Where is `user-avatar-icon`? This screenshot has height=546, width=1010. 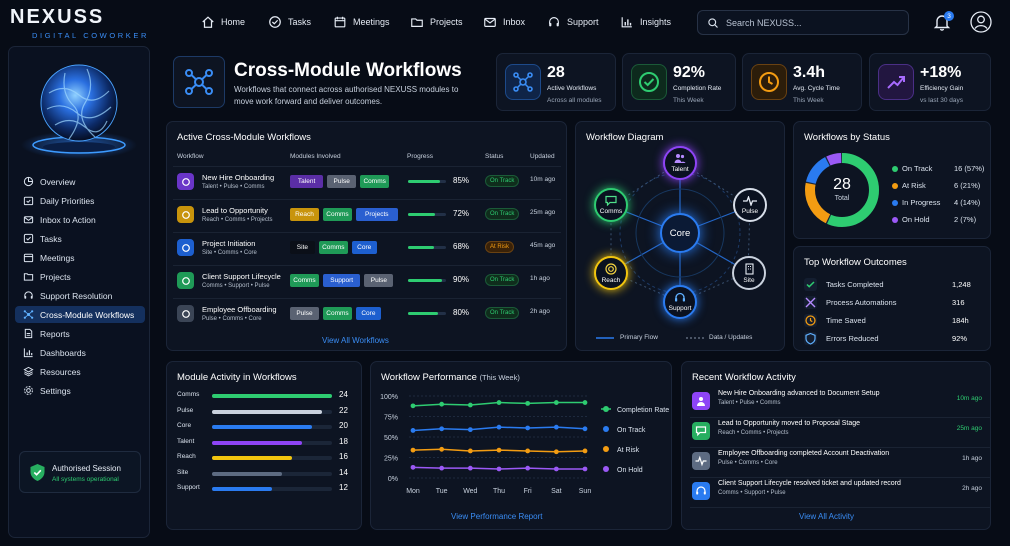
user-avatar-icon is located at coordinates (981, 22).